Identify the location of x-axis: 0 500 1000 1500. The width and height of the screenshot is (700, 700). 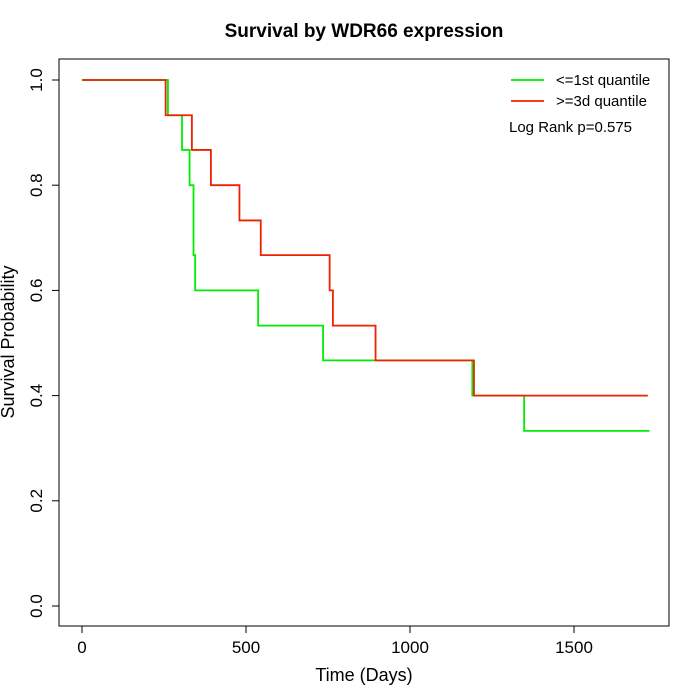
(335, 641).